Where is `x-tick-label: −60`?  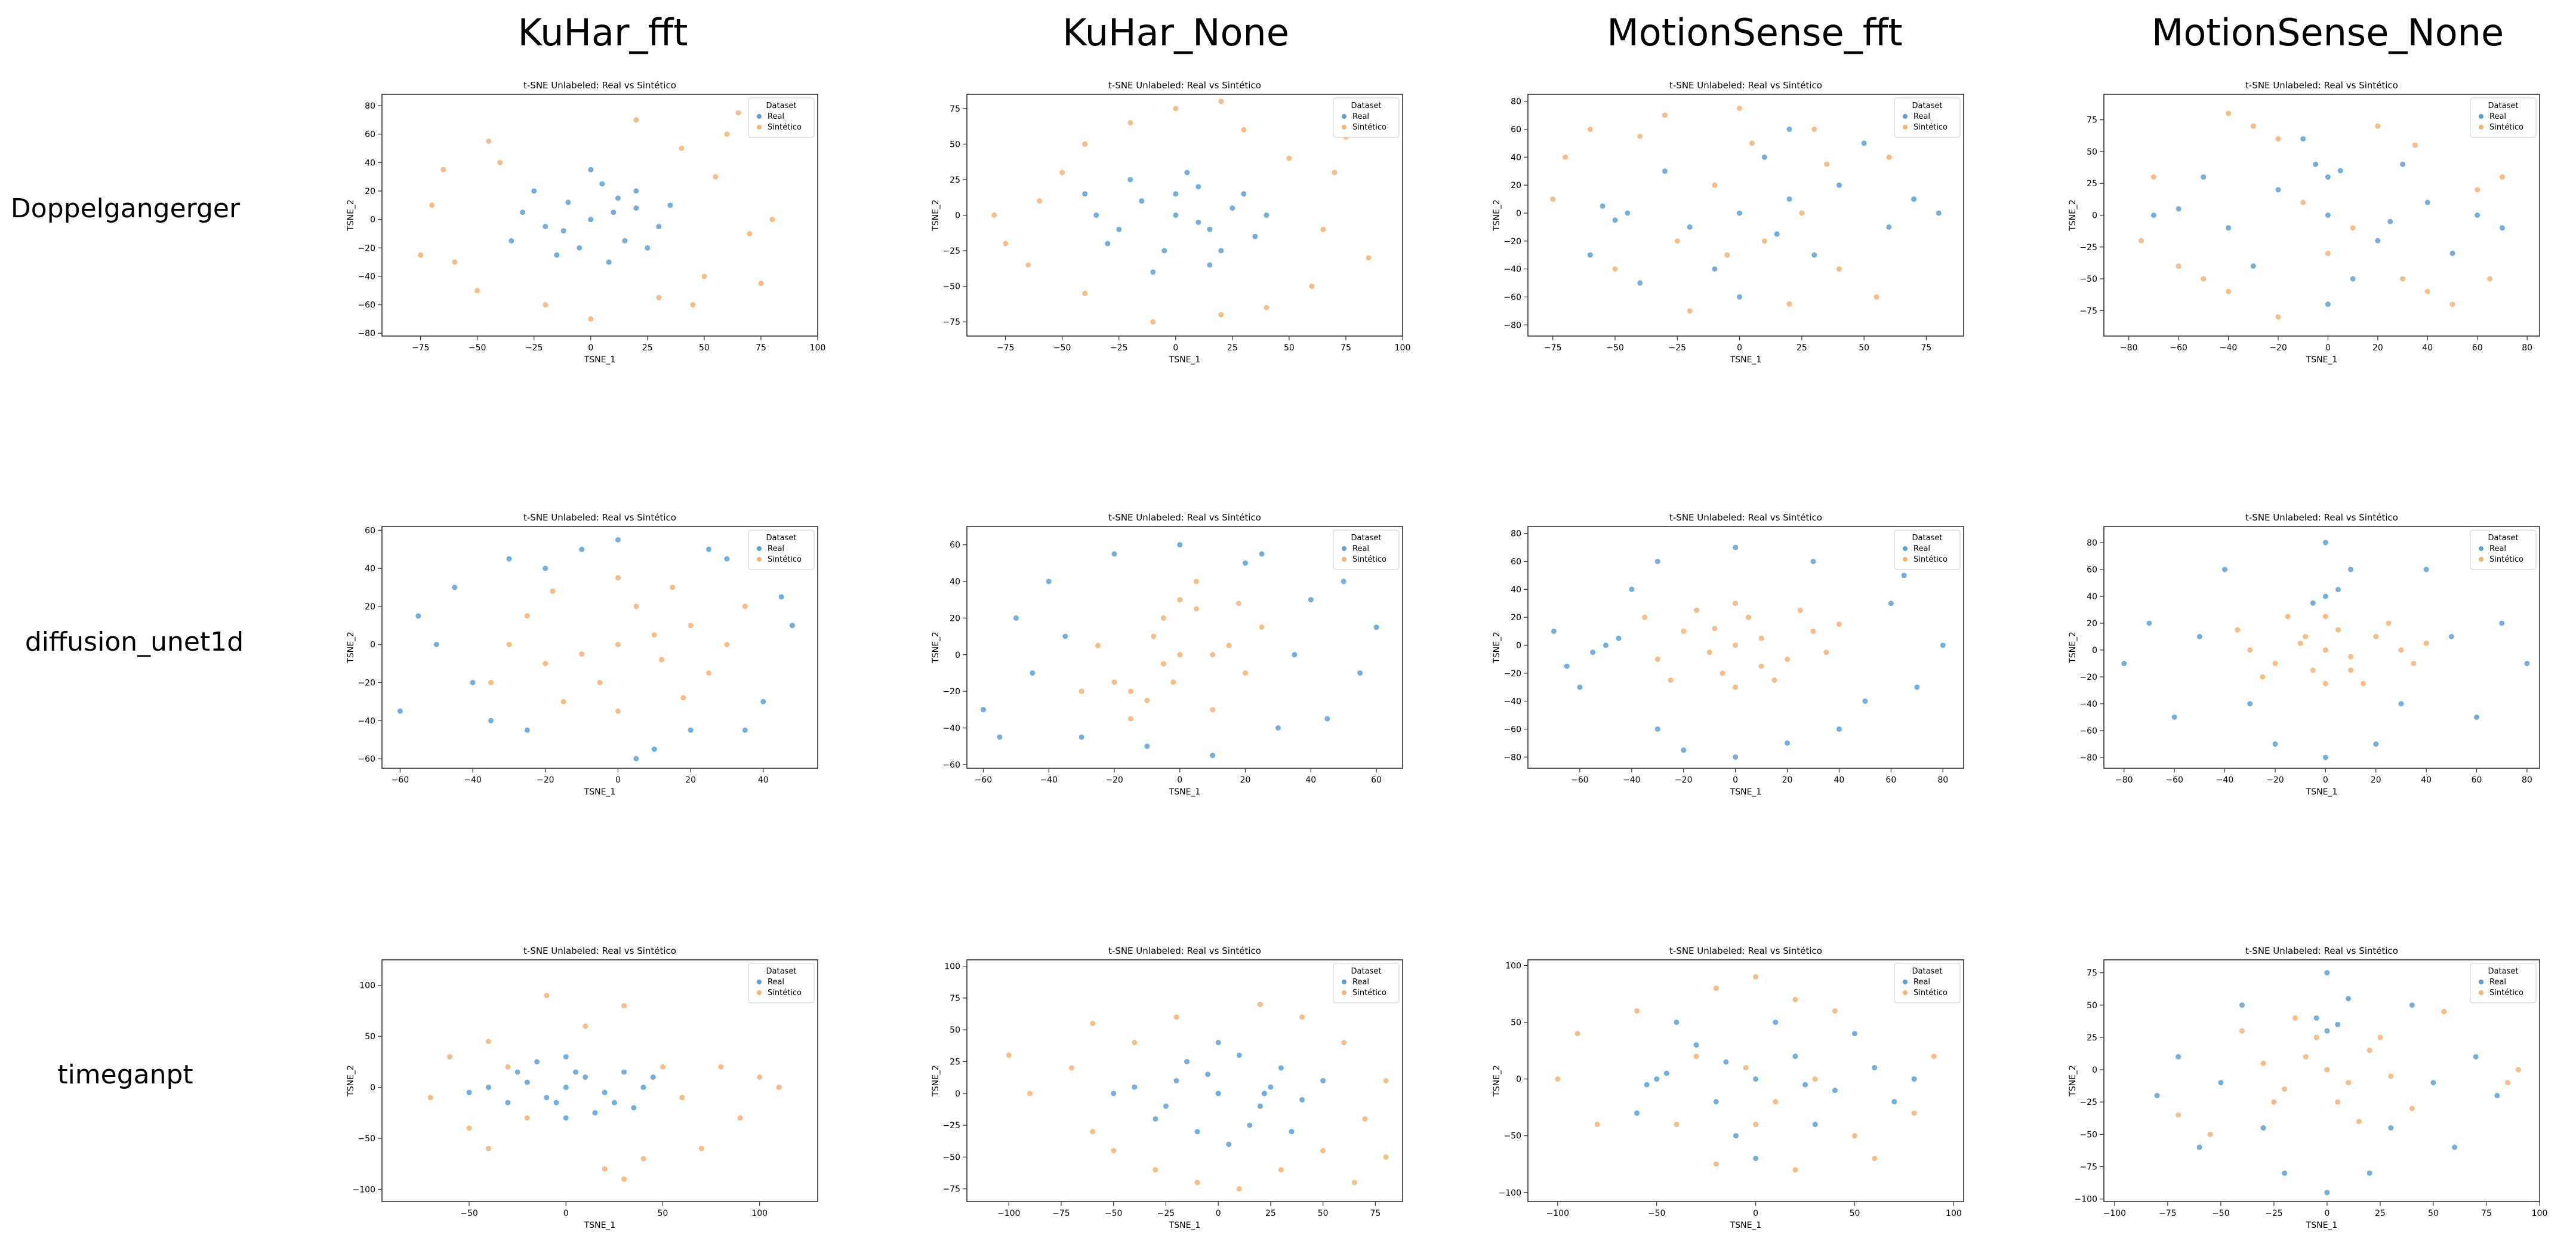
x-tick-label: −60 is located at coordinates (984, 780).